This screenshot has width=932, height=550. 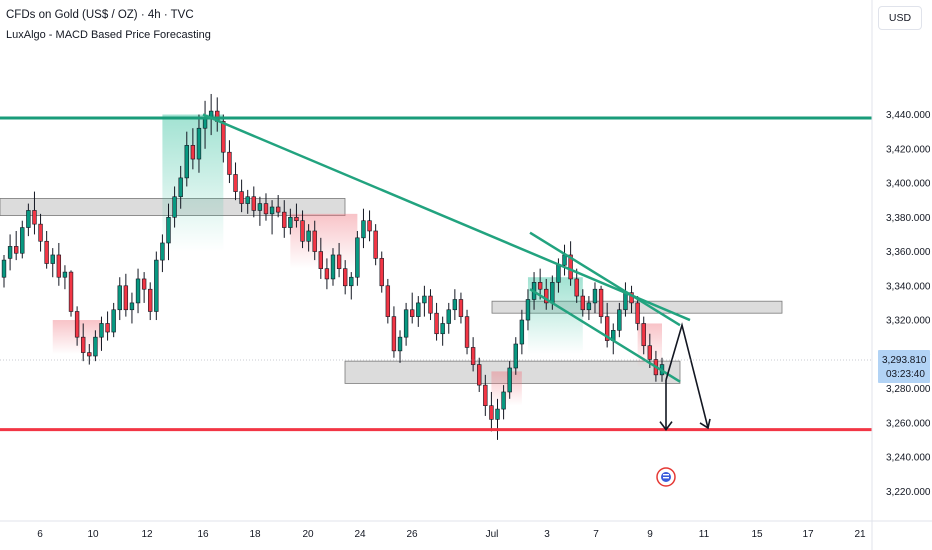 I want to click on indicator-label: LuxAlgo - MACD Based Price Forecasting, so click(x=108, y=35).